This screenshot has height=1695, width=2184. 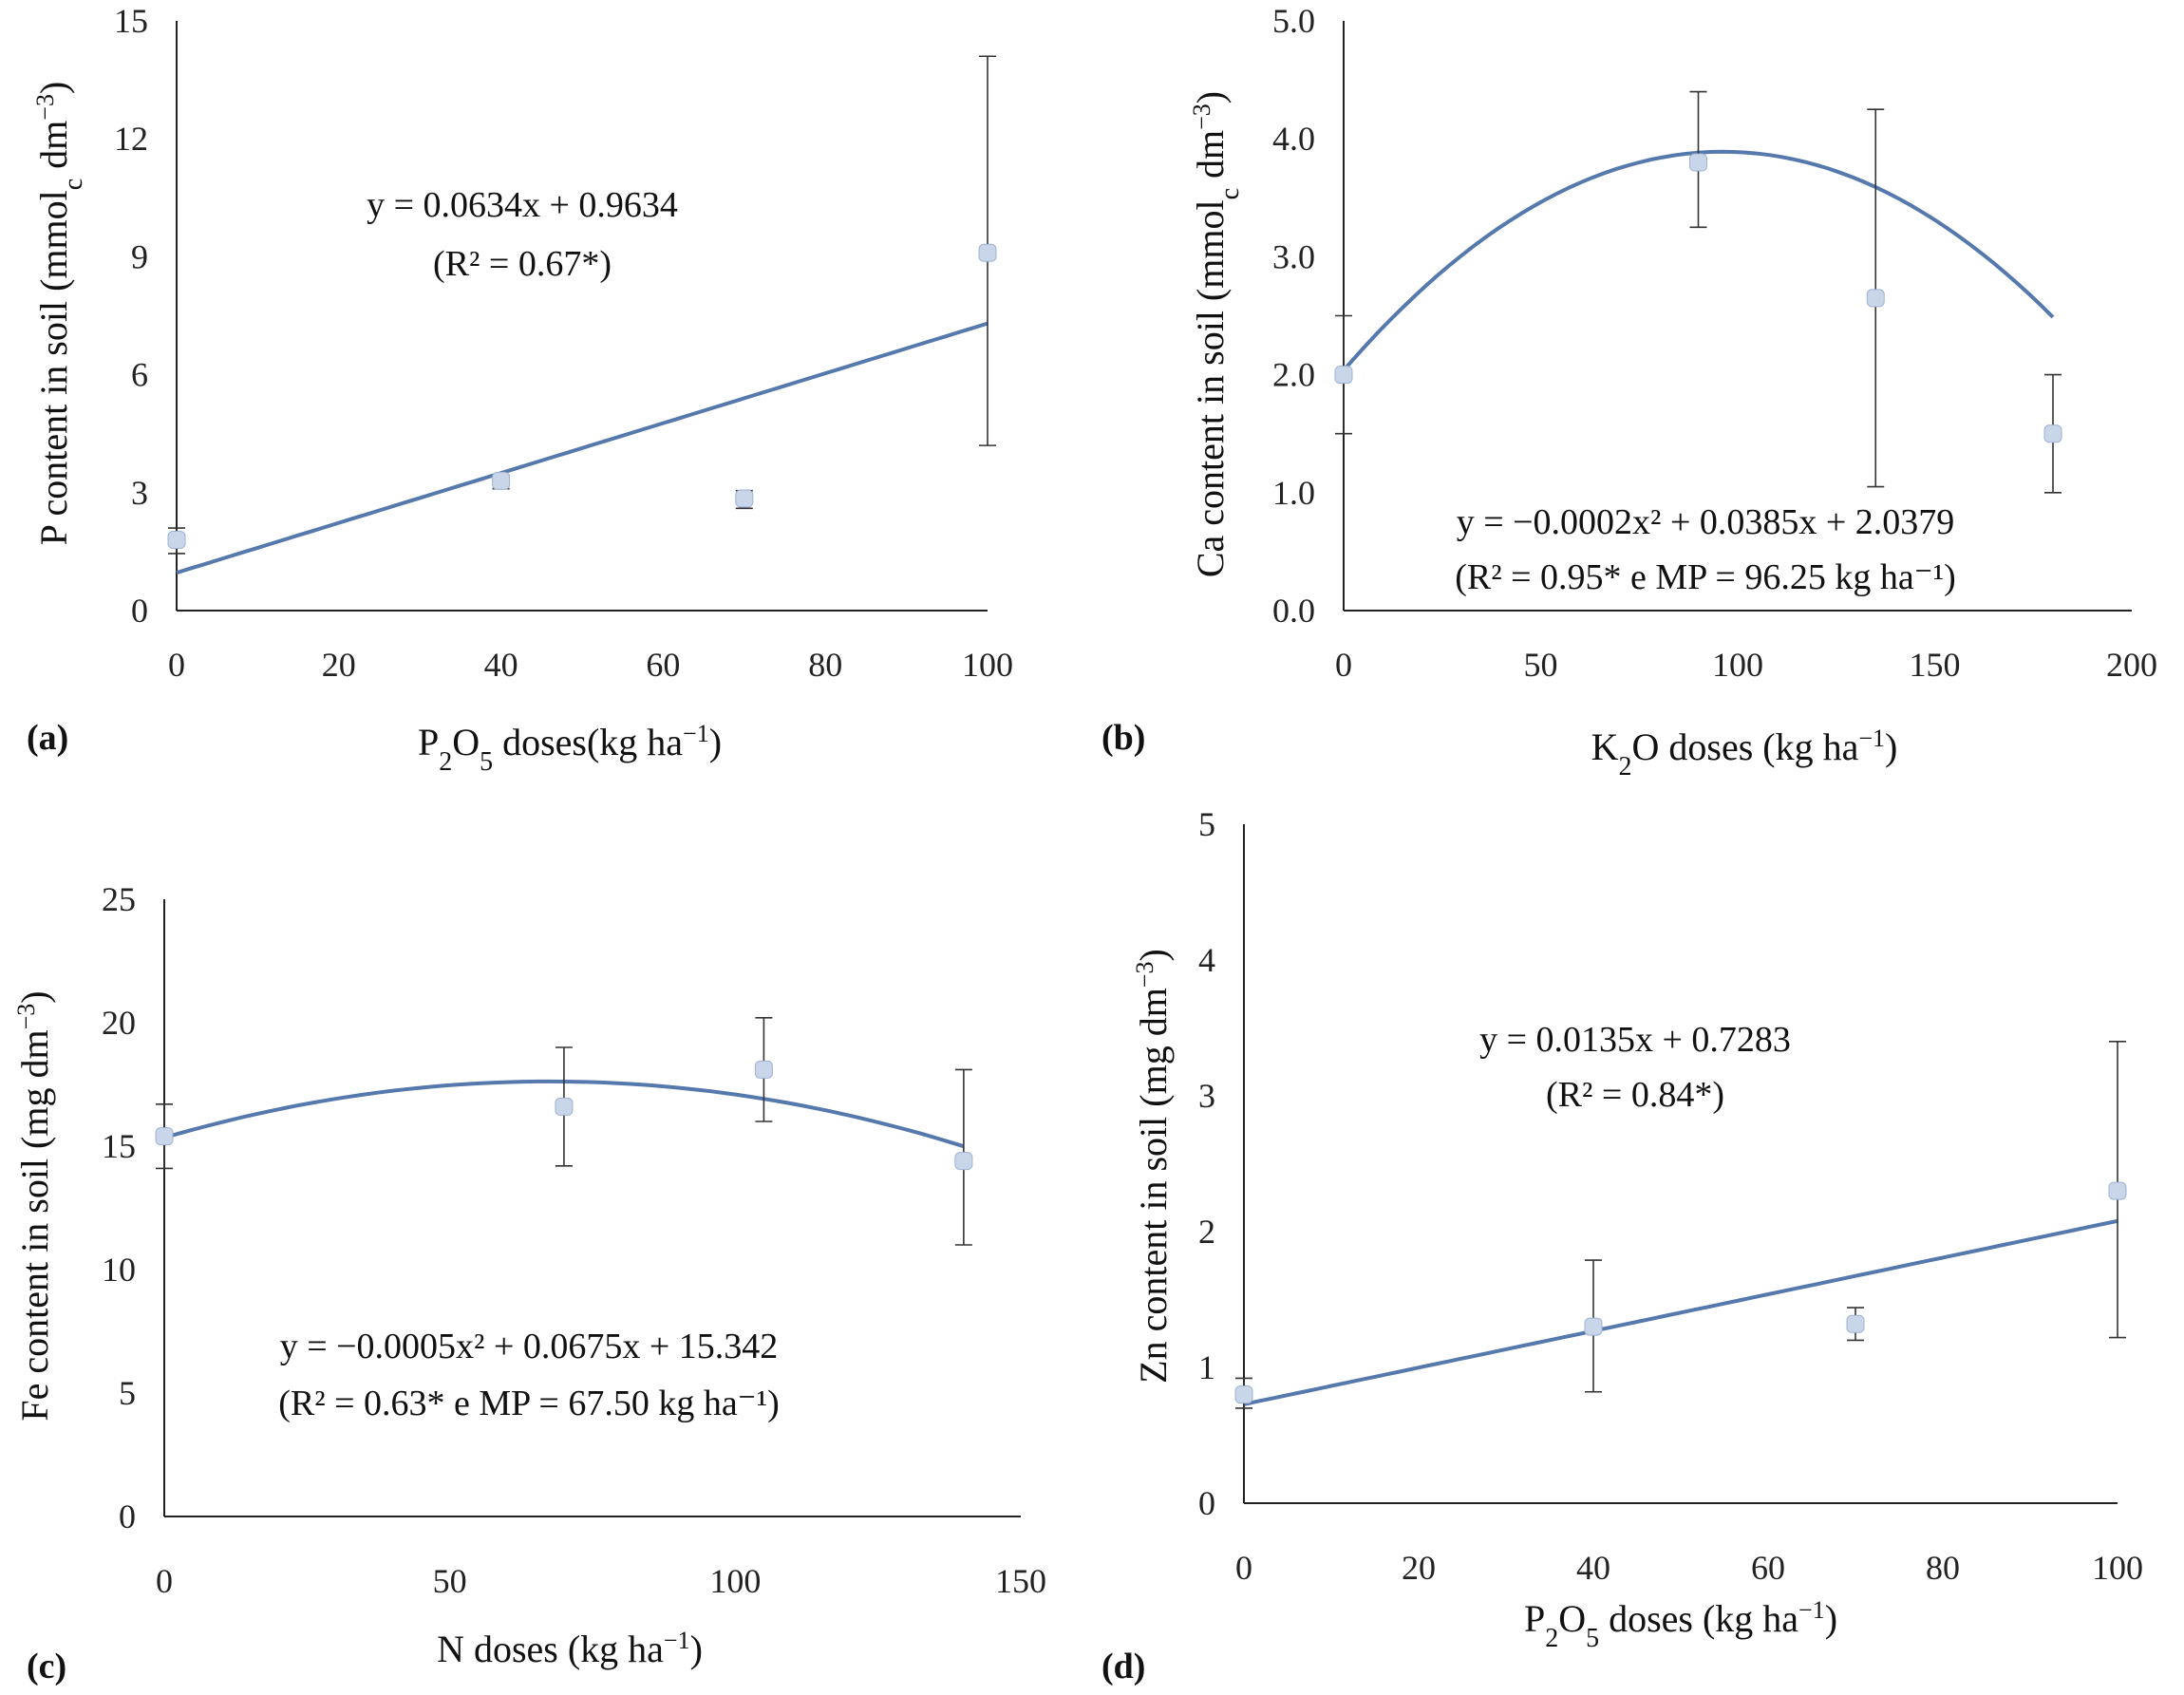 What do you see at coordinates (1534, 1619) in the screenshot?
I see `x-axis-label-part: P` at bounding box center [1534, 1619].